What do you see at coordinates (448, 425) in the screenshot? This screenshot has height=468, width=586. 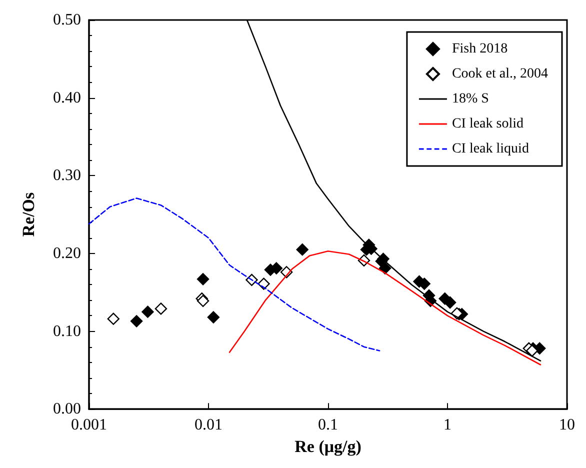 I see `x-tick-label: 1` at bounding box center [448, 425].